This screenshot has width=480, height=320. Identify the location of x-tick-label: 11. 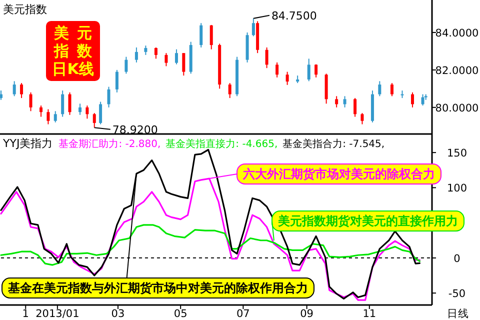
(369, 314).